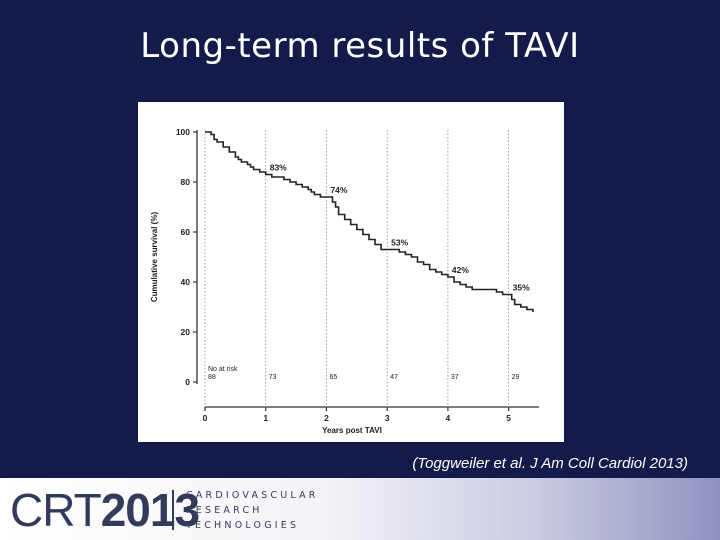 This screenshot has height=540, width=720. I want to click on x-tick-label: 2, so click(326, 418).